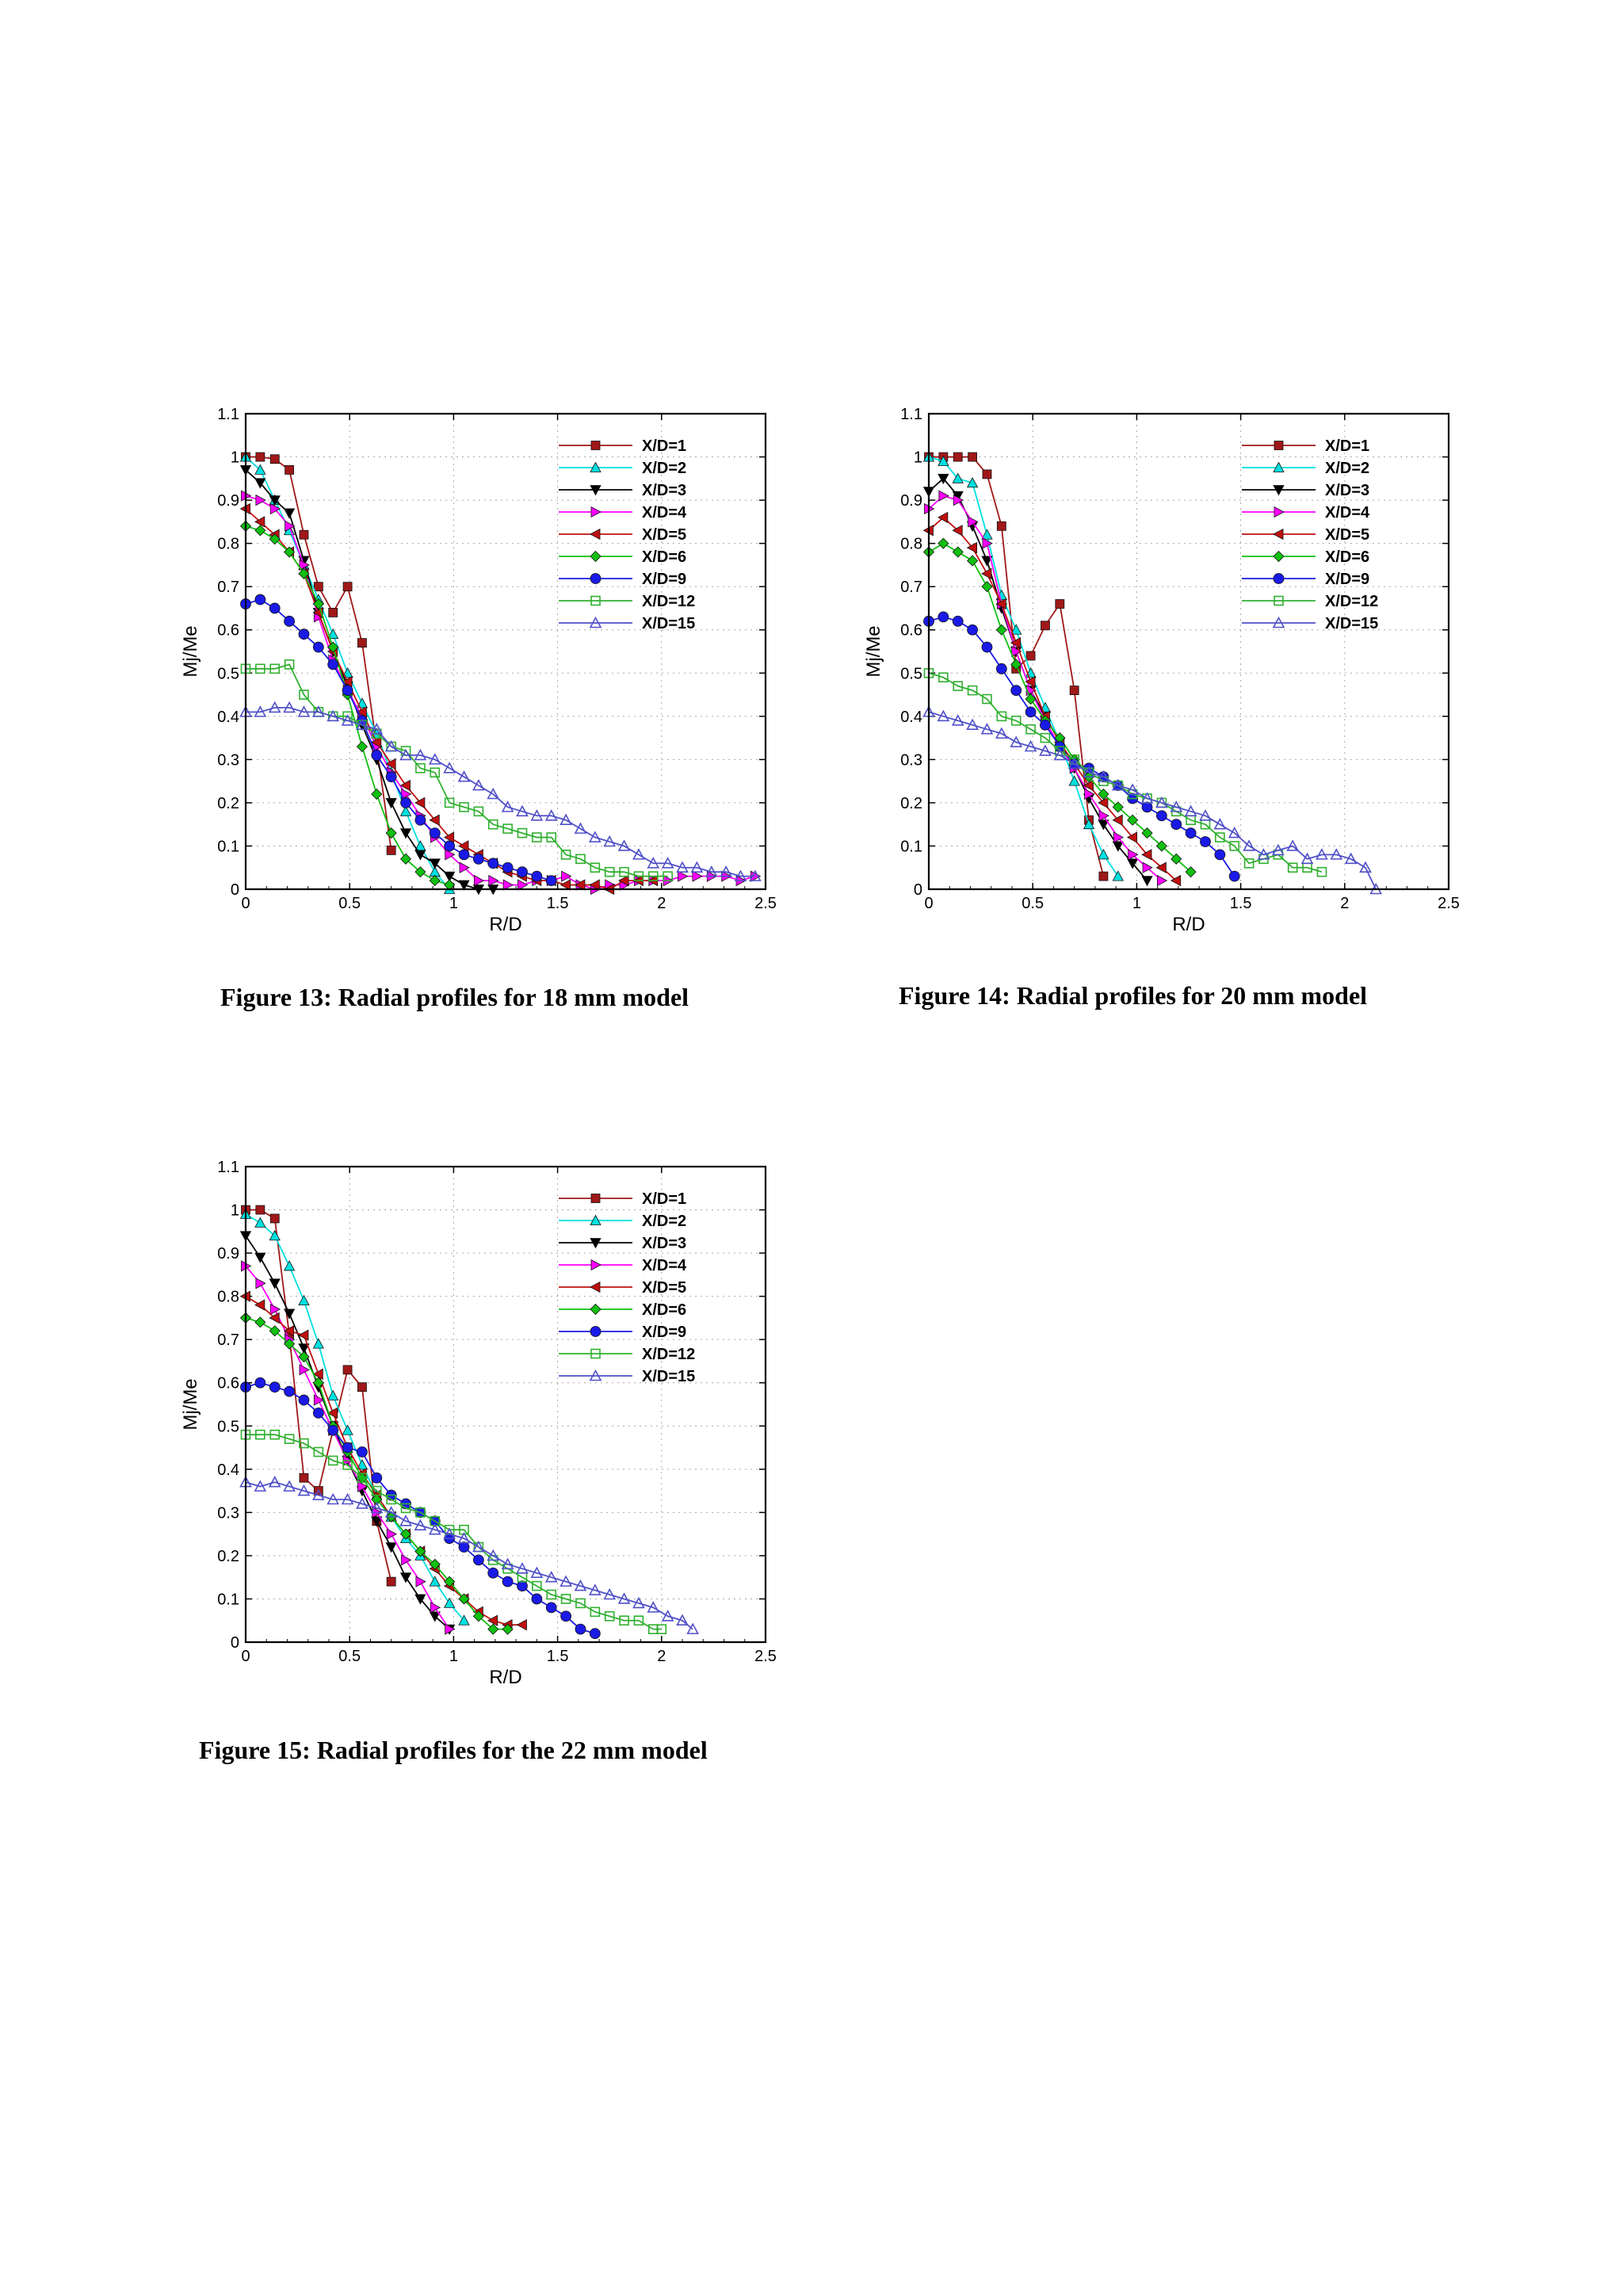 The image size is (1623, 2296). I want to click on grid, so click(1189, 651).